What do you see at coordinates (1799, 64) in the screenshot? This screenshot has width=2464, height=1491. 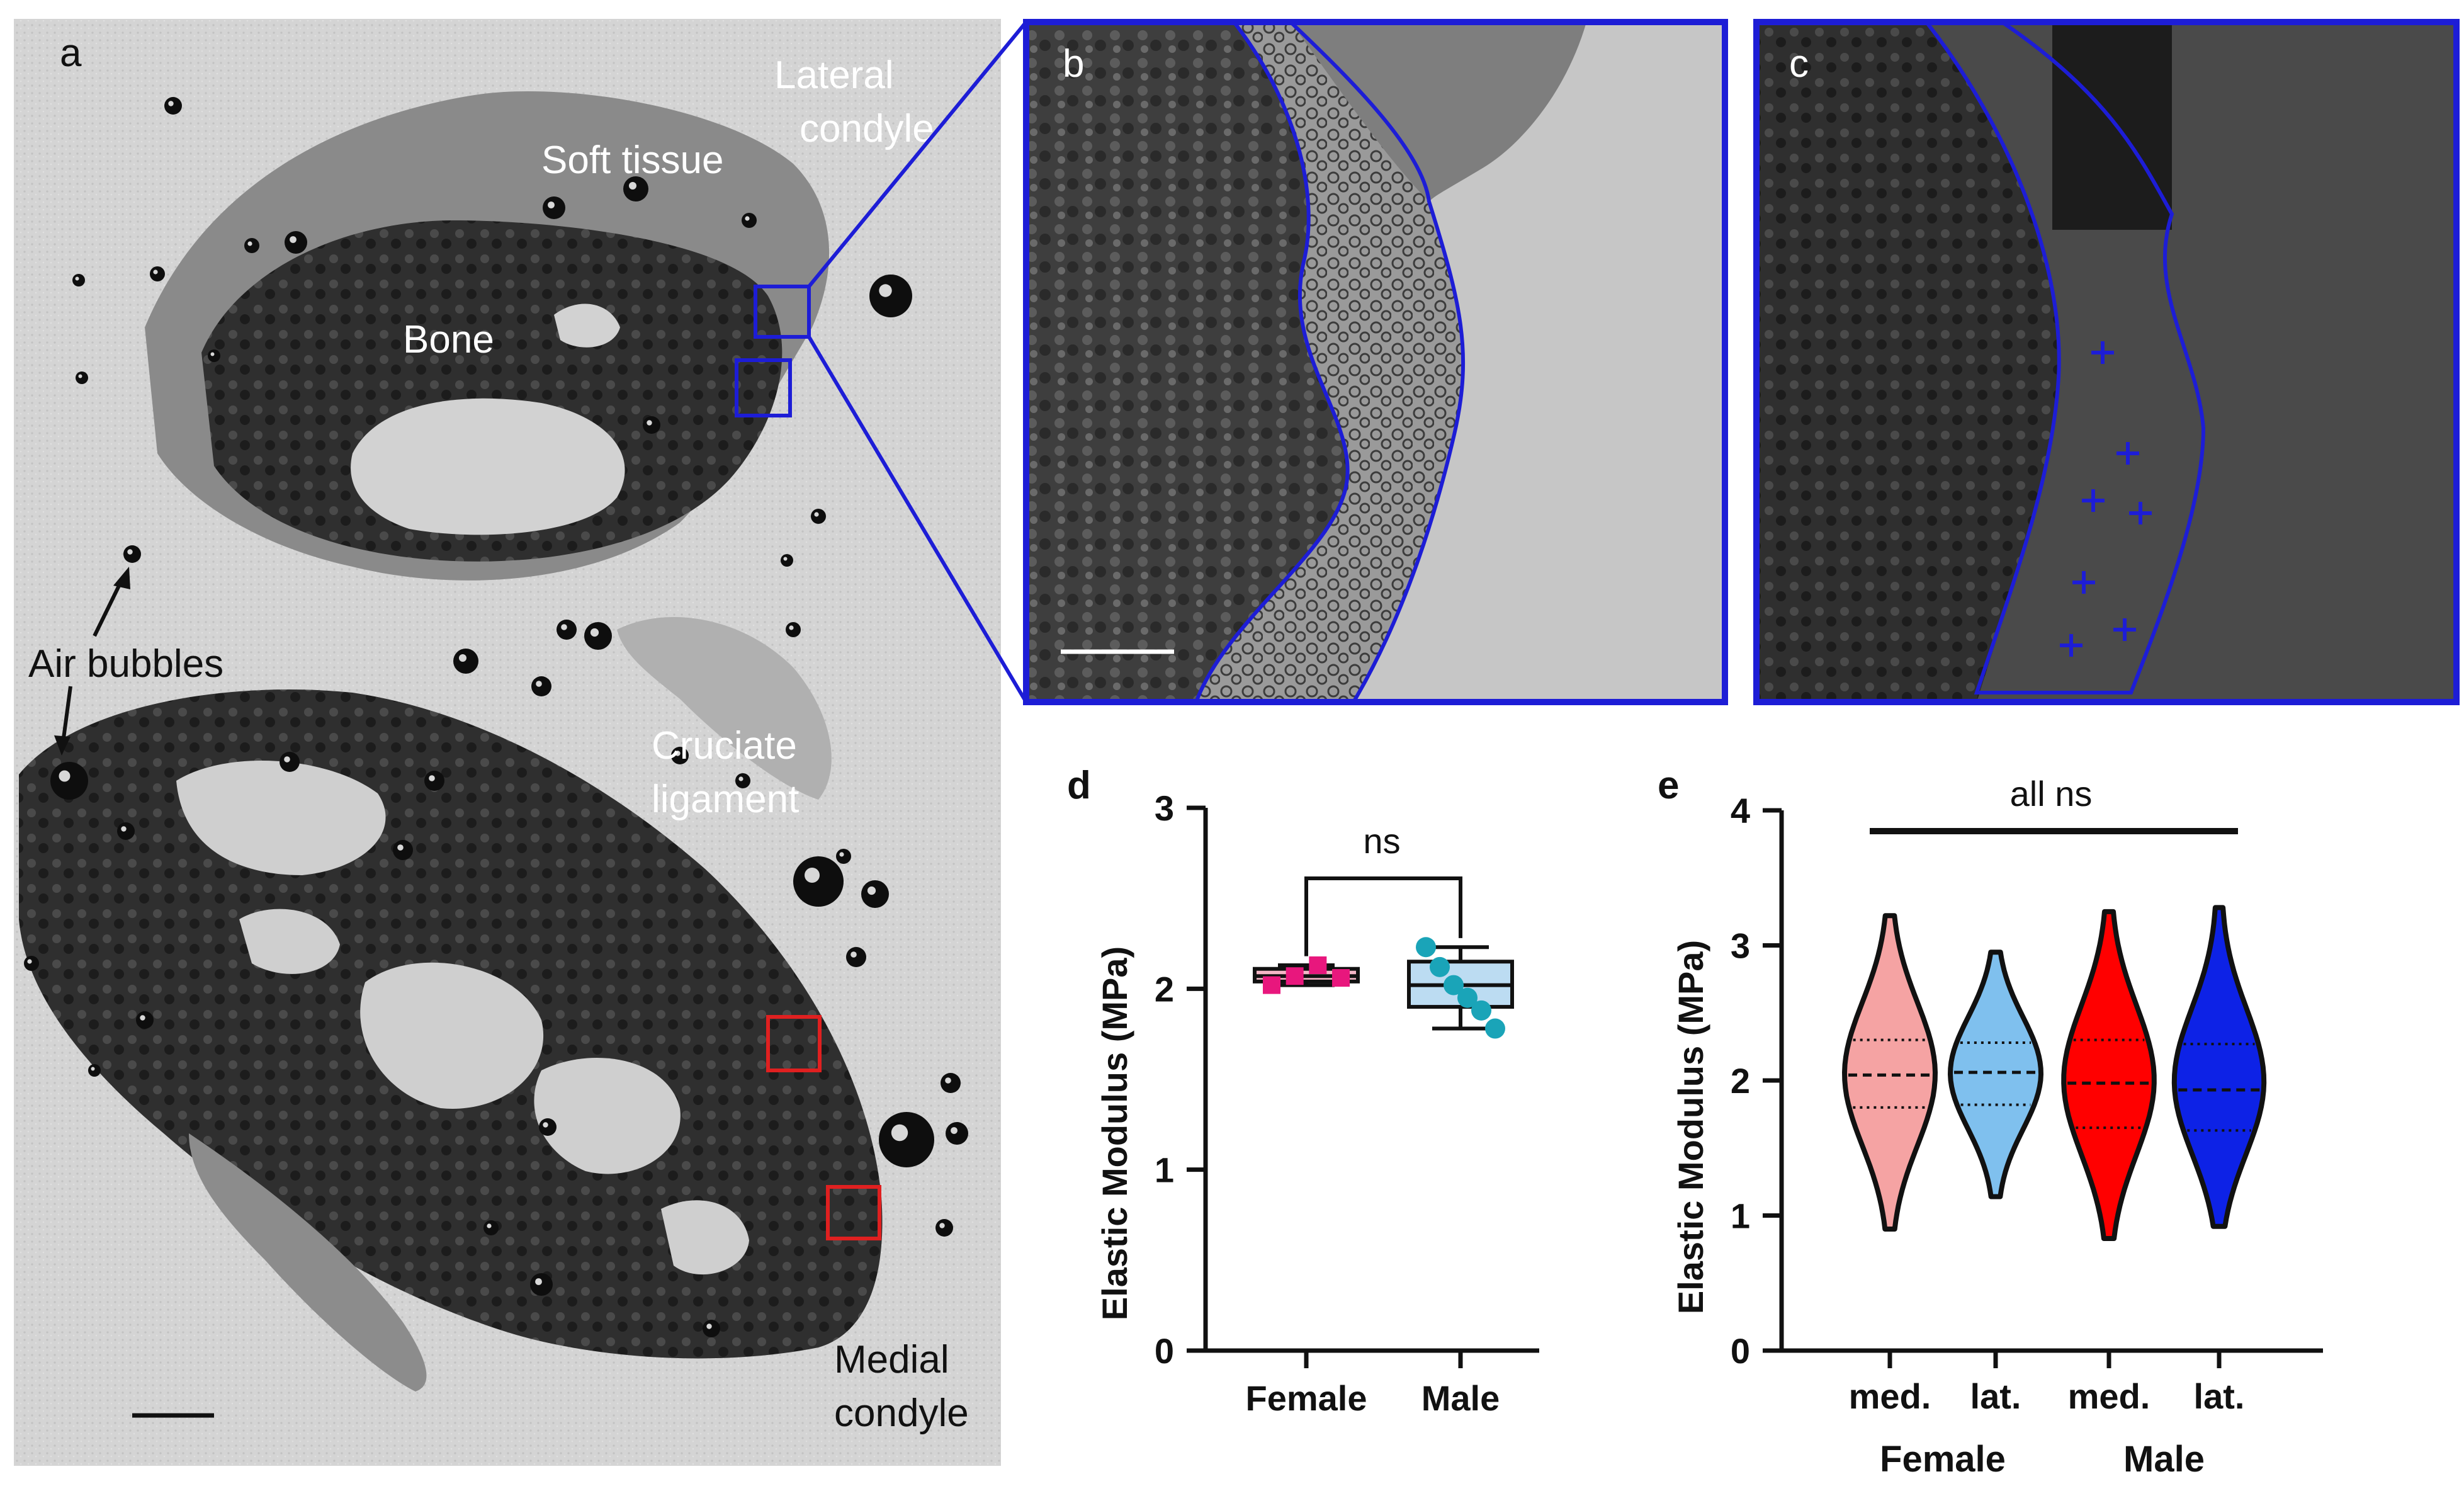 I see `panel-c-letter: c` at bounding box center [1799, 64].